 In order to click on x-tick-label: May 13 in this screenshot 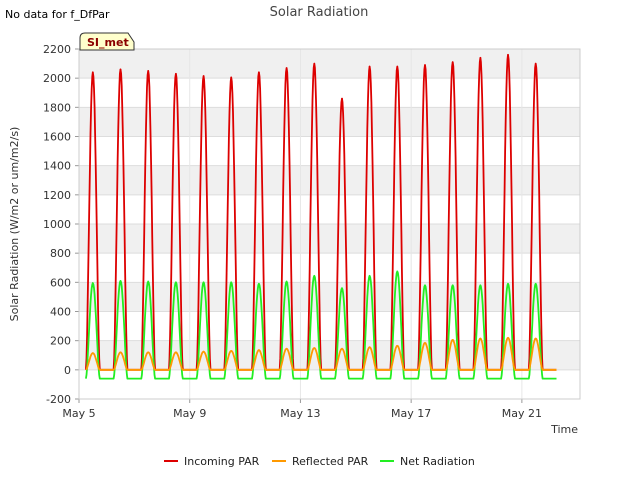, I will do `click(300, 413)`.